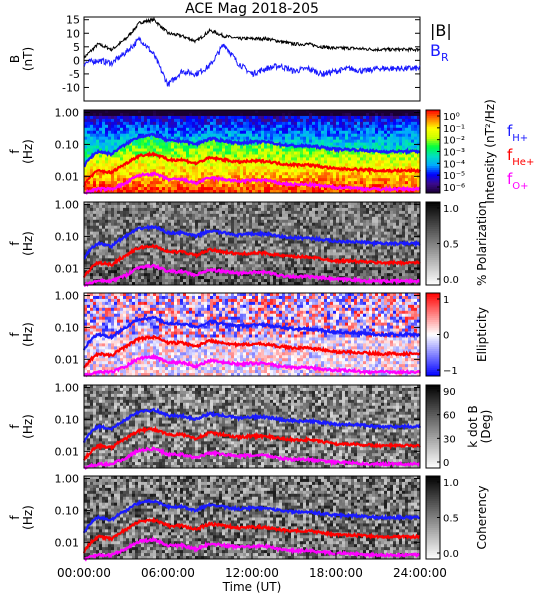  What do you see at coordinates (439, 52) in the screenshot?
I see `legend-b-r: BR` at bounding box center [439, 52].